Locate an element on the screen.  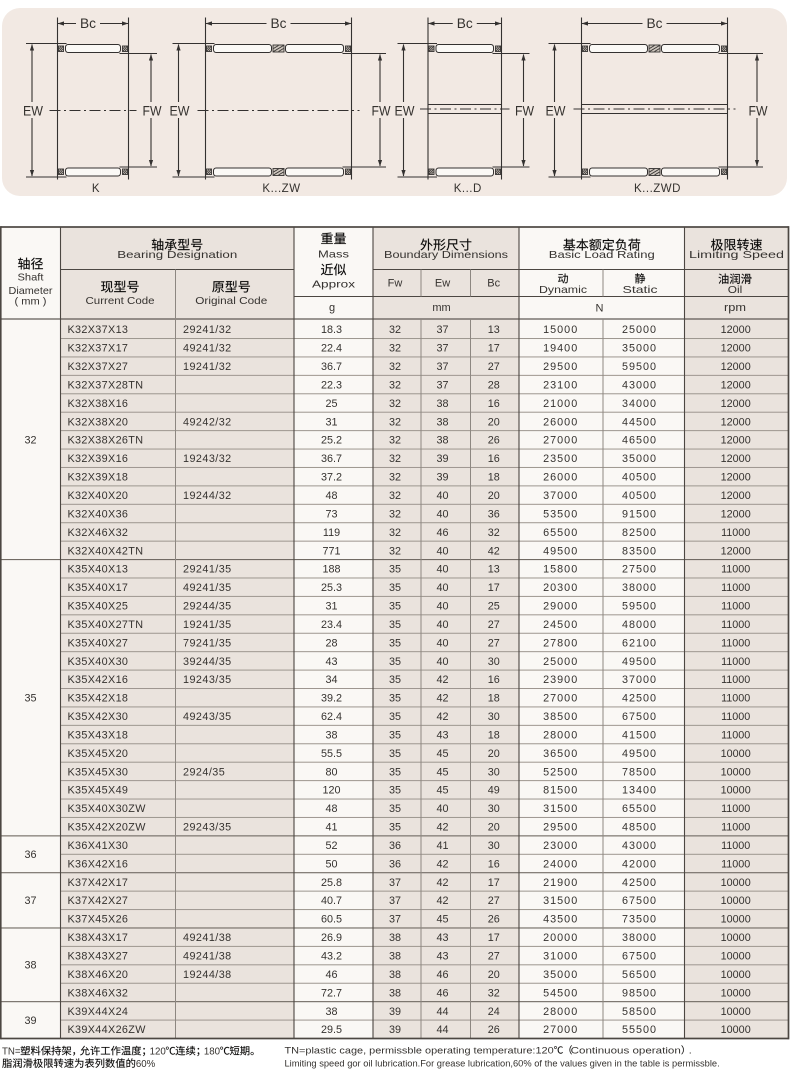
svg-text: 16 is located at coordinates (494, 404).